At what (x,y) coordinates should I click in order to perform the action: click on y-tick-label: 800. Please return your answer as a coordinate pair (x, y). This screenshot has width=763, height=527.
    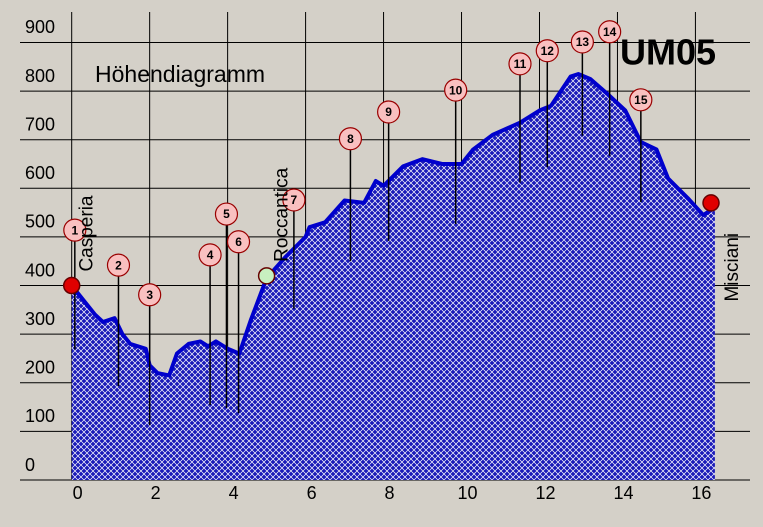
    Looking at the image, I should click on (40, 76).